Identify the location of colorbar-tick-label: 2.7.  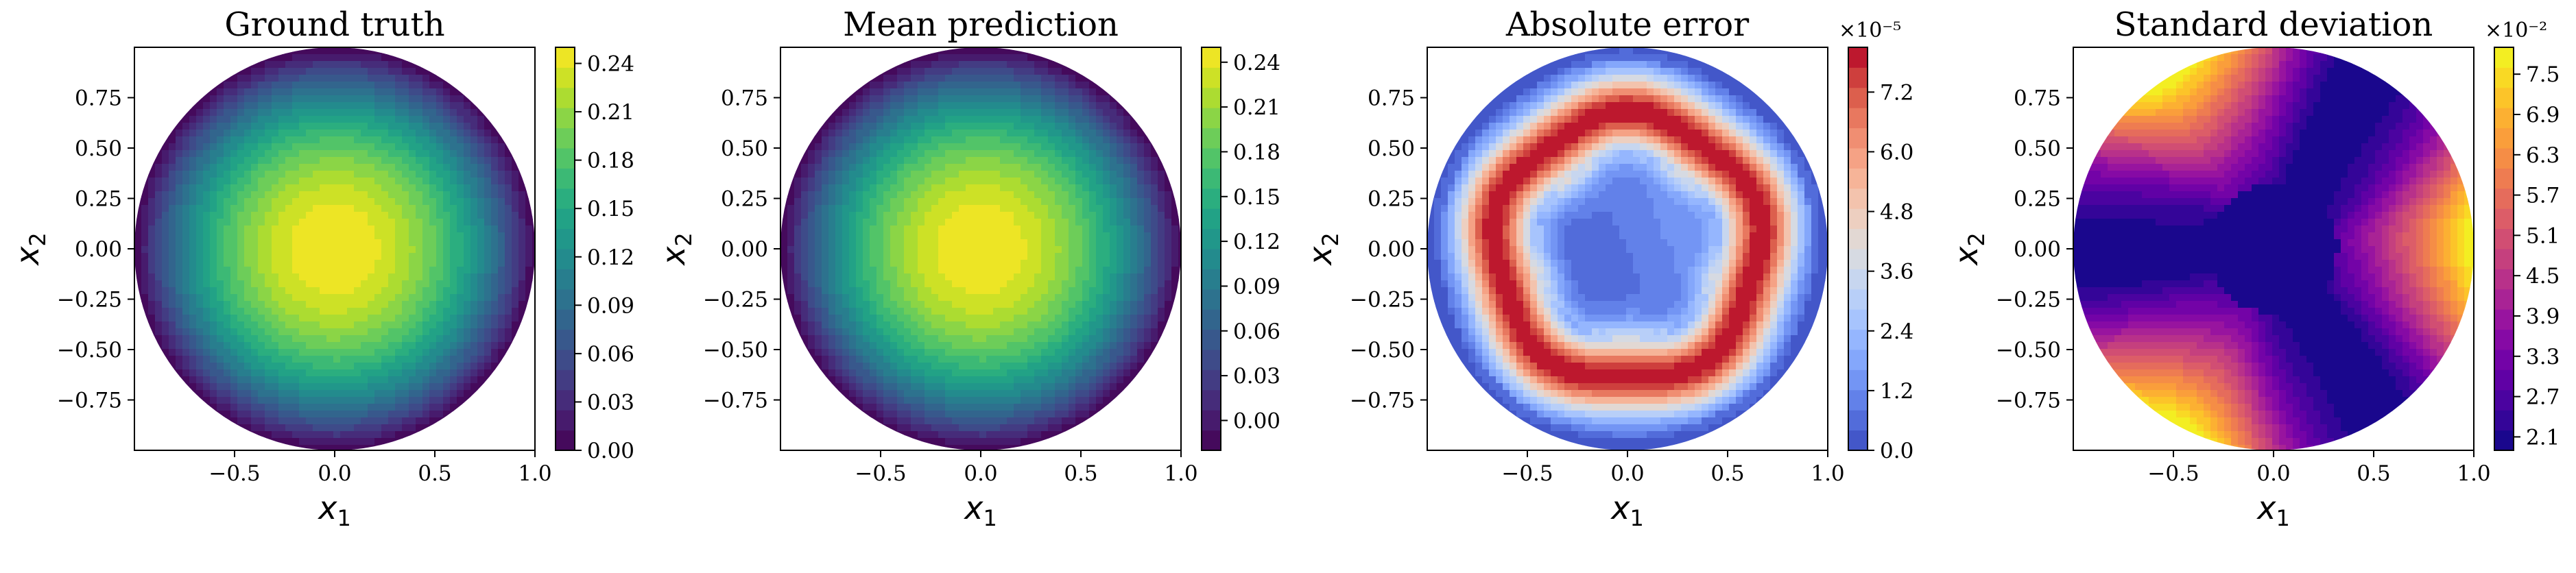
(2543, 398).